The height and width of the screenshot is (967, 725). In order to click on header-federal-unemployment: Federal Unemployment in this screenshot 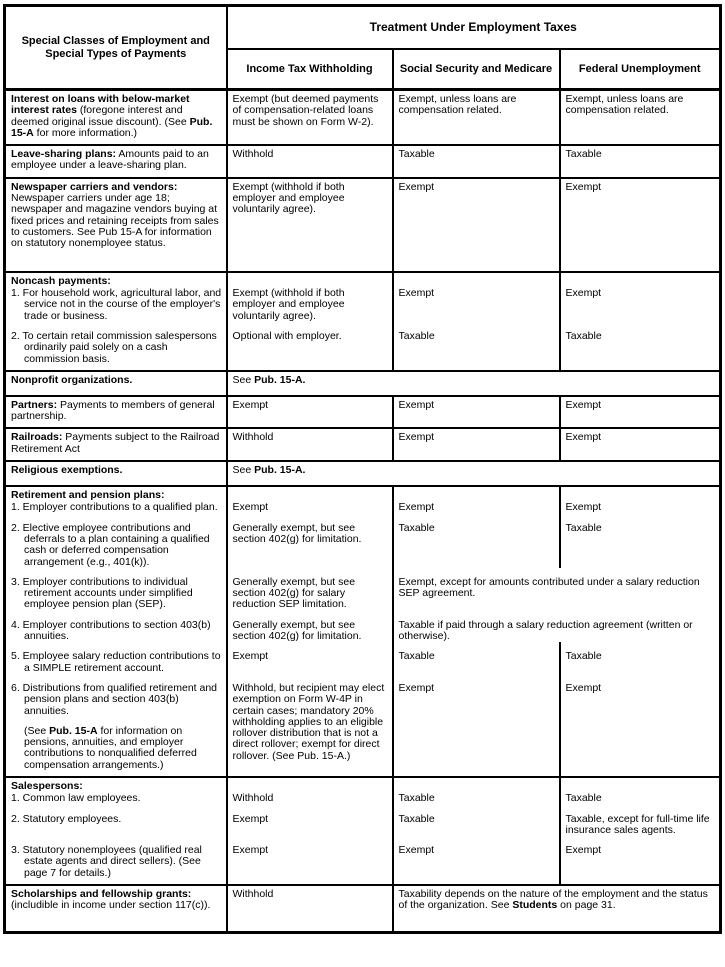, I will do `click(639, 69)`.